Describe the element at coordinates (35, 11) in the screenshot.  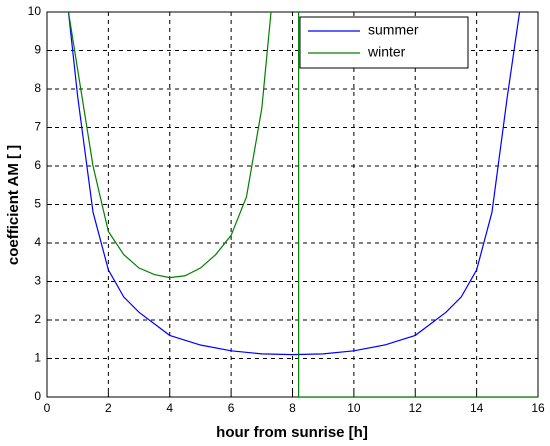
I see `y-tick-label: 10` at that location.